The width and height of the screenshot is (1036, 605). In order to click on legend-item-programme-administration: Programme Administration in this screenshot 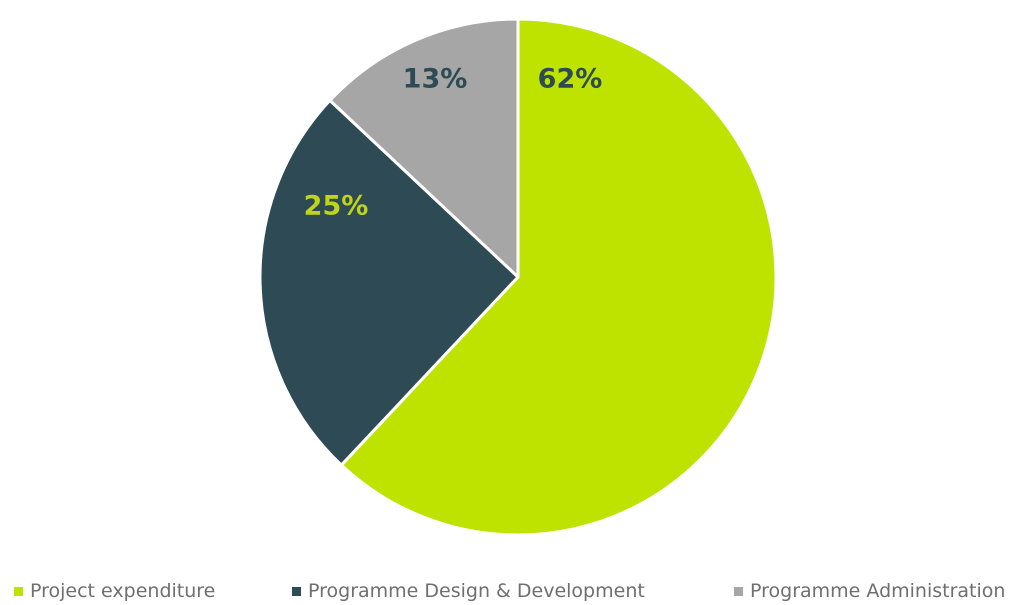, I will do `click(869, 591)`.